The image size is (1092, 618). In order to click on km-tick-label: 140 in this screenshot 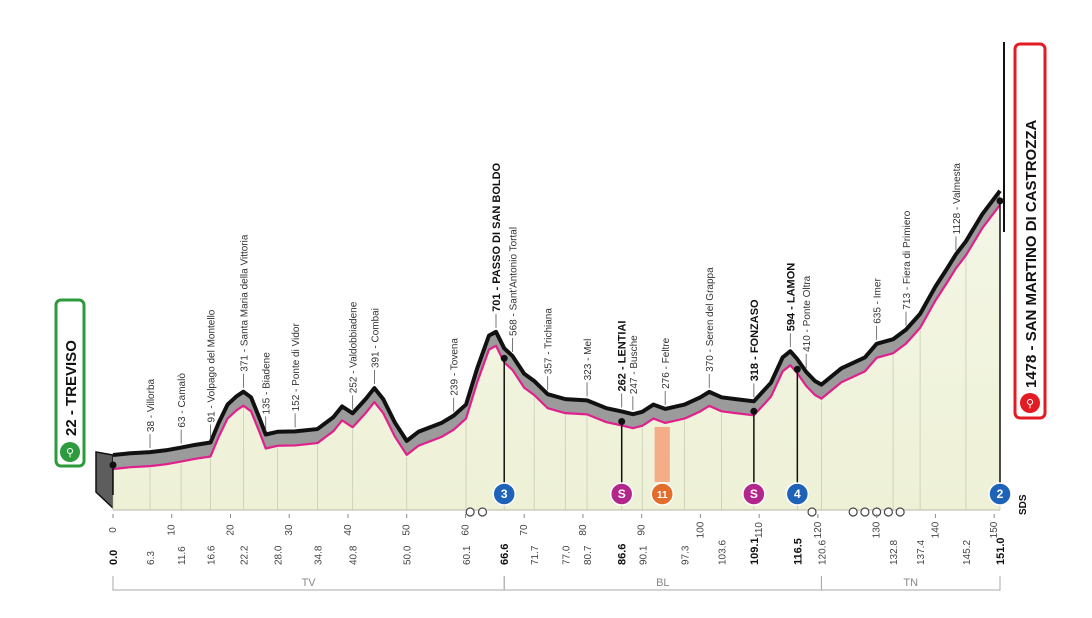, I will do `click(935, 529)`.